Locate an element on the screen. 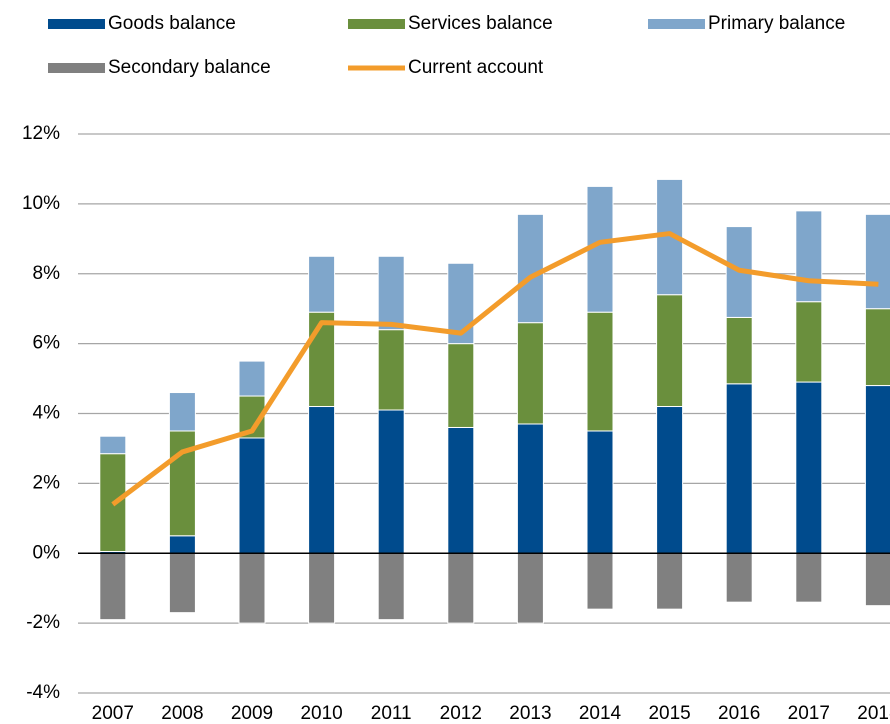 This screenshot has height=724, width=890. y-tick-label: -4% is located at coordinates (43, 692).